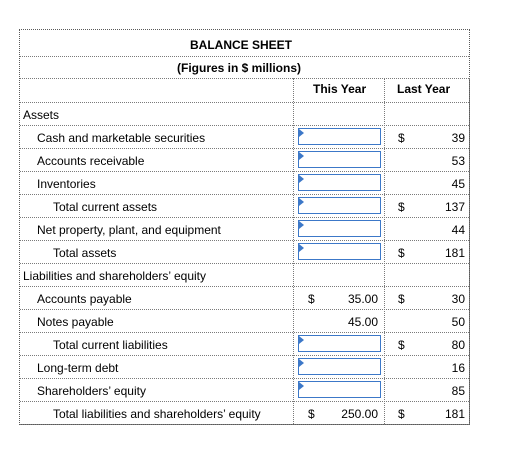 This screenshot has width=509, height=457. Describe the element at coordinates (244, 114) in the screenshot. I see `table-row: Assets` at that location.